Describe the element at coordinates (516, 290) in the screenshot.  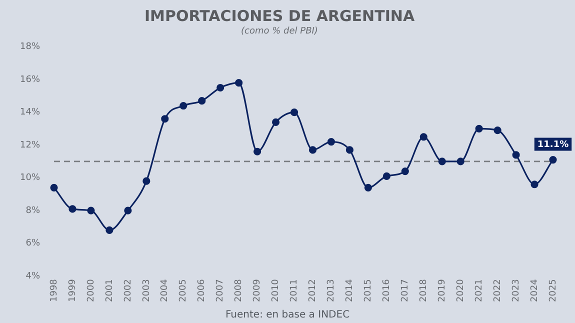
I see `x-tick-label: 2023` at that location.